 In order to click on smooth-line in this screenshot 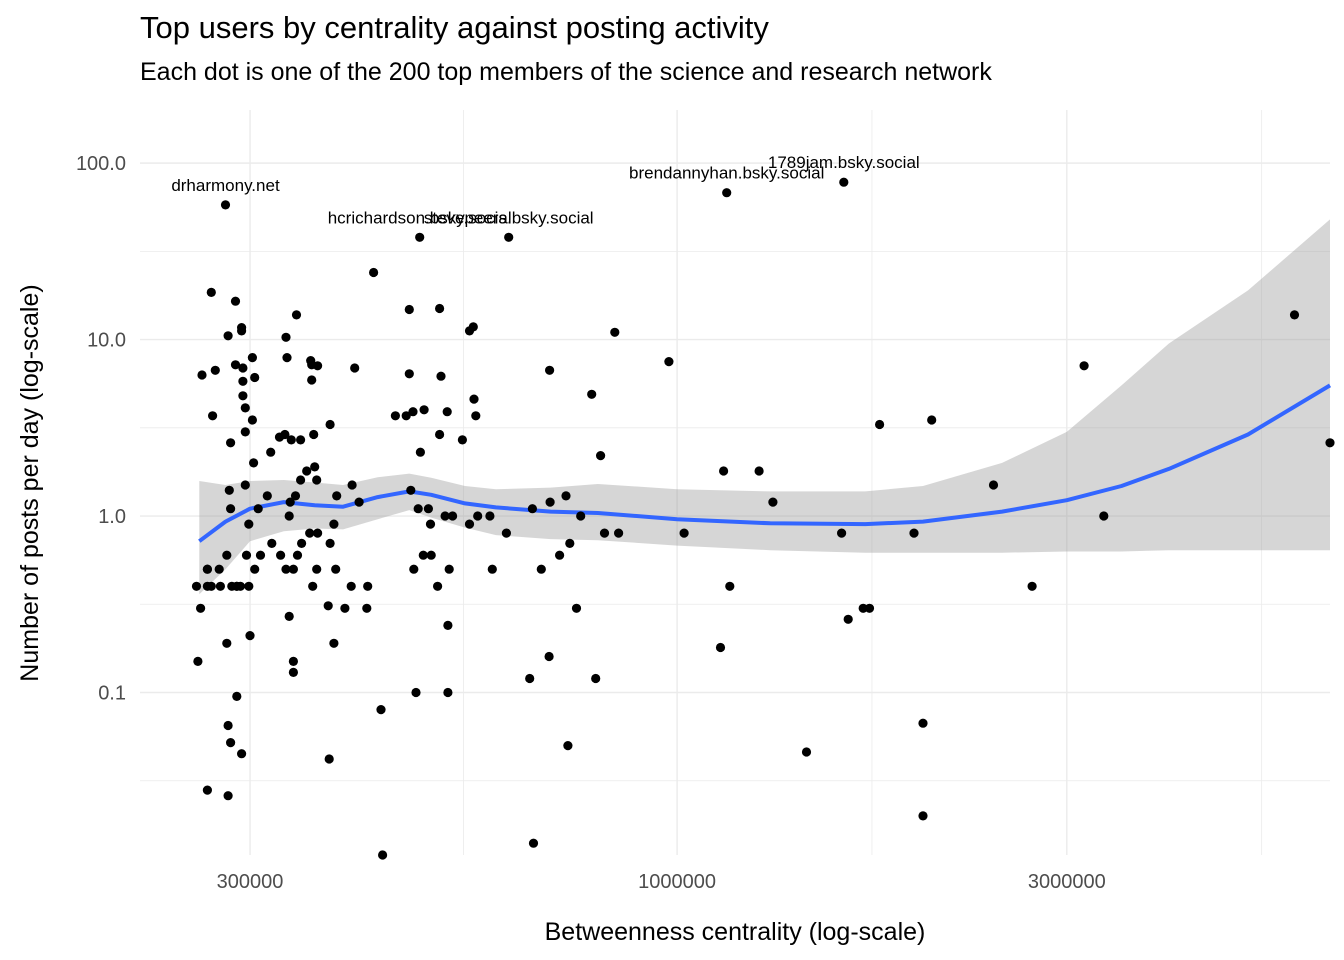, I will do `click(765, 463)`.